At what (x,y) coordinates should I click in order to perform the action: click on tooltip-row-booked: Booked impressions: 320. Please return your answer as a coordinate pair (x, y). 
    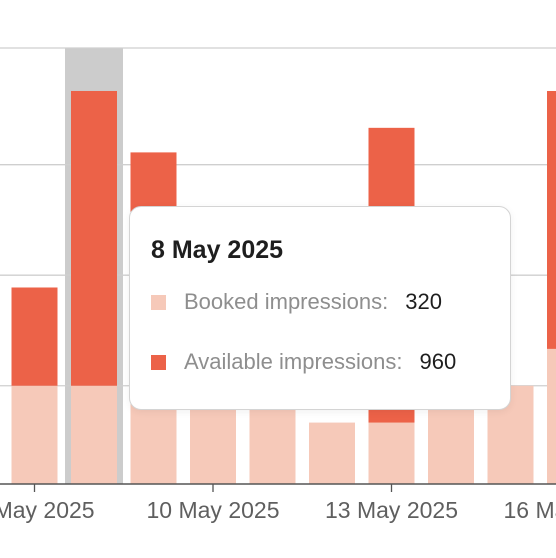
    Looking at the image, I should click on (296, 302).